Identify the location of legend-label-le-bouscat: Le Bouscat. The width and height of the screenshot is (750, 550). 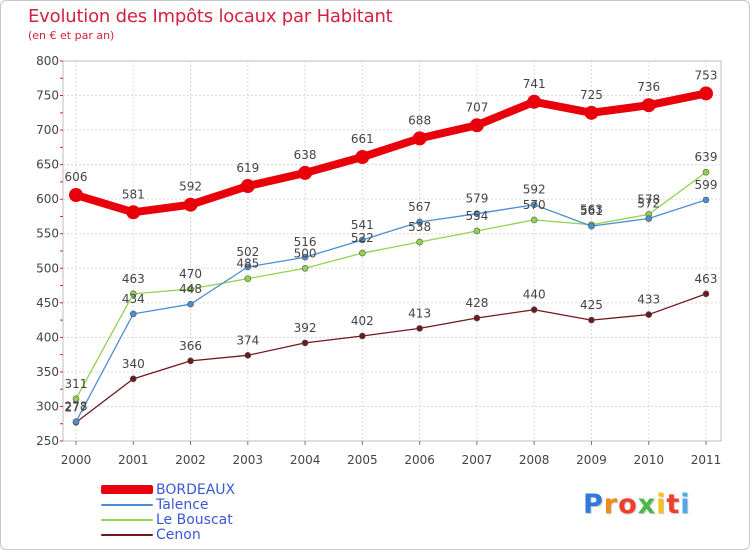
(194, 520).